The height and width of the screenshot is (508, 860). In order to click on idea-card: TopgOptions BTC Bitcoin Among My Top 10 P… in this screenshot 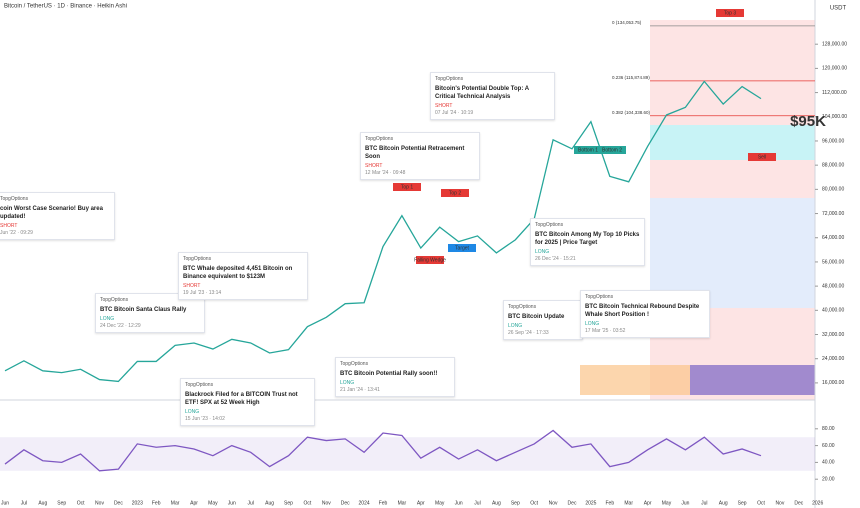, I will do `click(587, 242)`.